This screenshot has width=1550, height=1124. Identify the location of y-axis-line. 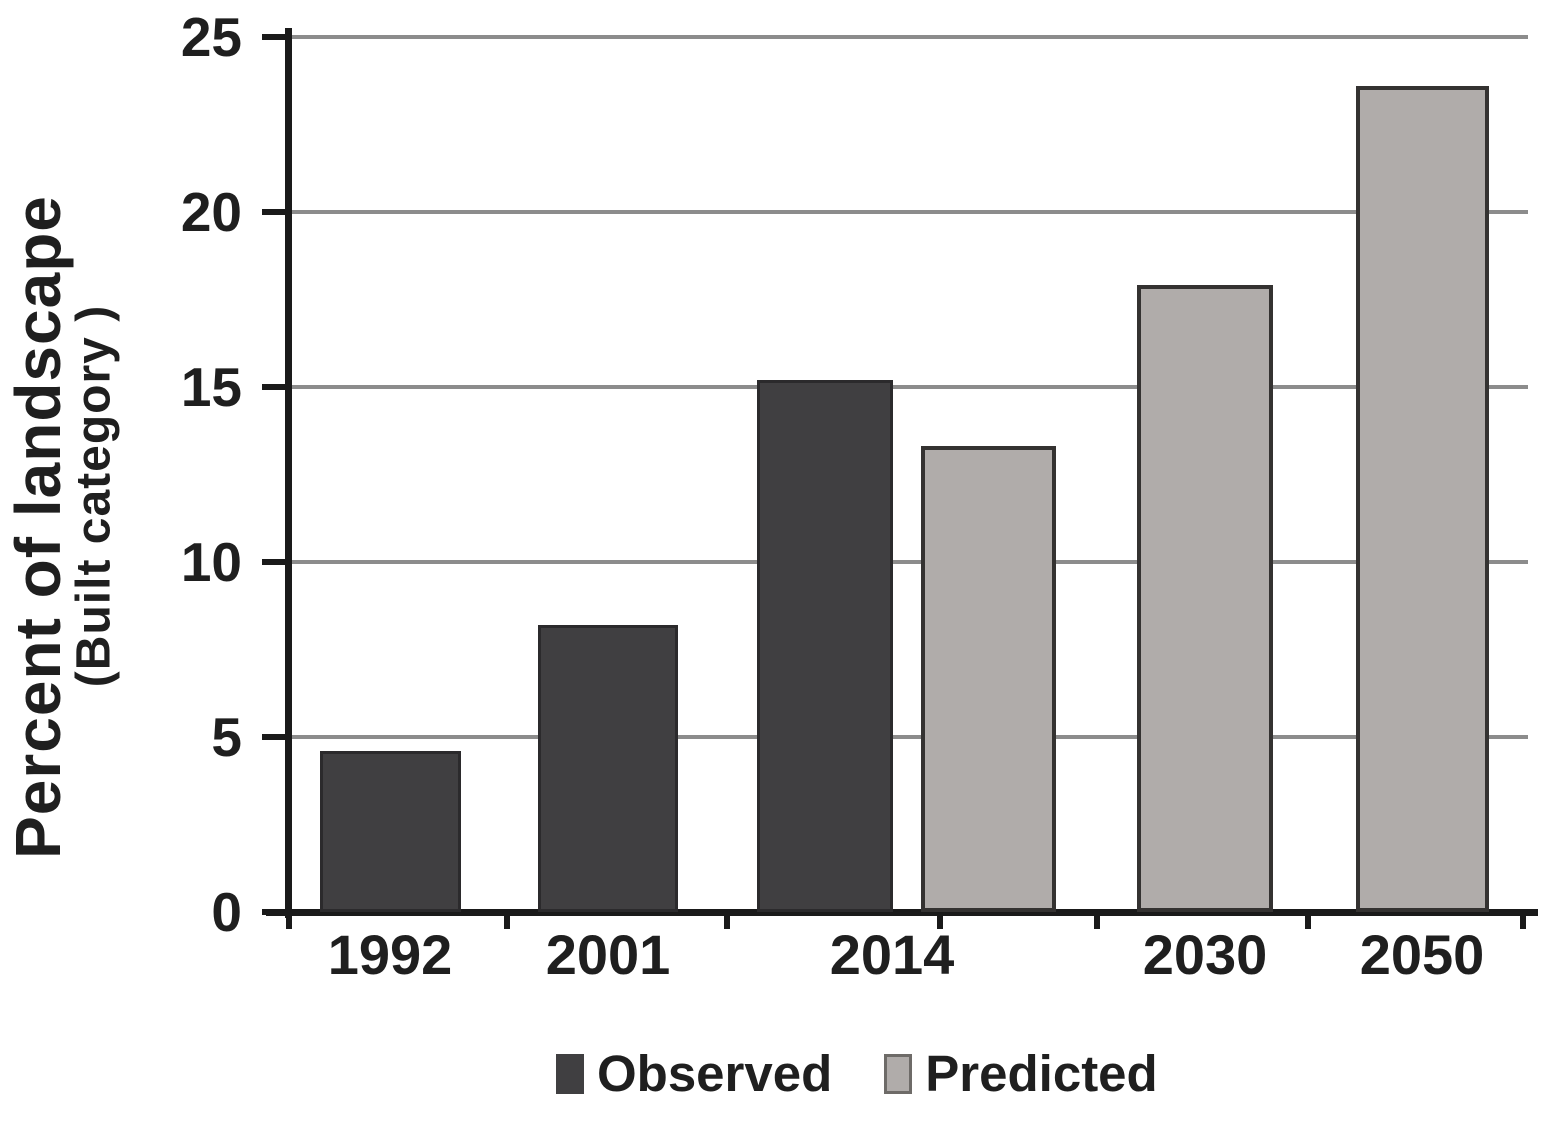
(288, 473).